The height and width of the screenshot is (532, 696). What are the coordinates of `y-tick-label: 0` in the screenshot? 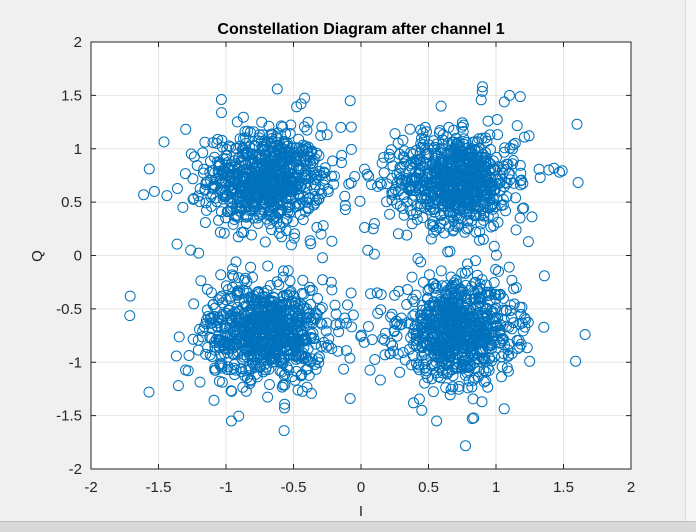 It's located at (78, 256).